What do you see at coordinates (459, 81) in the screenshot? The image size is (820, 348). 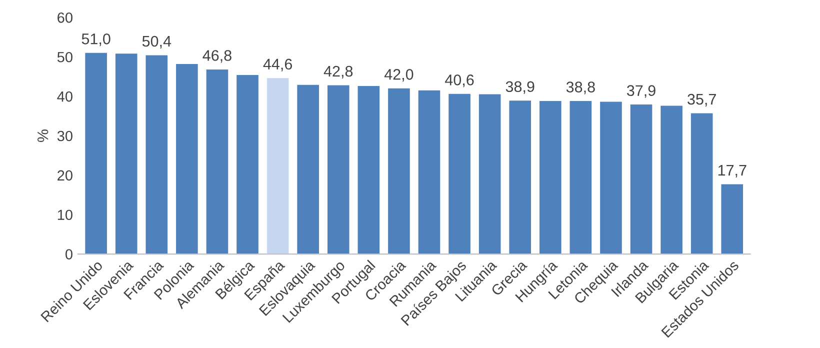 I see `data-label: 40,6` at bounding box center [459, 81].